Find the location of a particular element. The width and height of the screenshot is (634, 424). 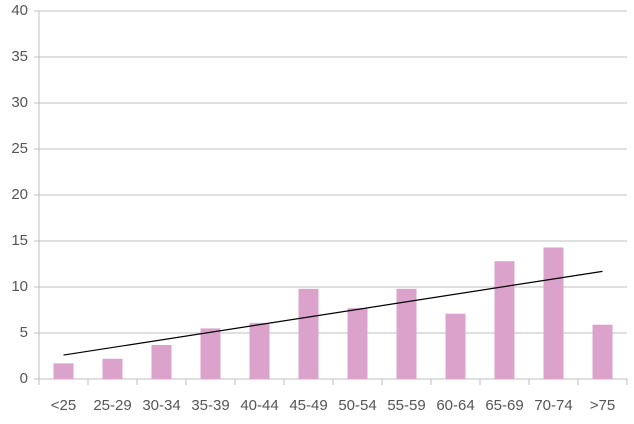

y-tick-label: 0 is located at coordinates (24, 378).